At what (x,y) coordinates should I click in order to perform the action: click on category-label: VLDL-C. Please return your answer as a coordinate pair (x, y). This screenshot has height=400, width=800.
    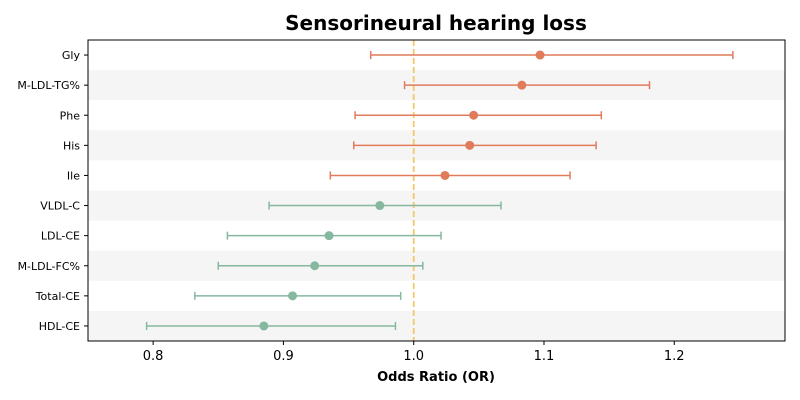
    Looking at the image, I should click on (60, 206).